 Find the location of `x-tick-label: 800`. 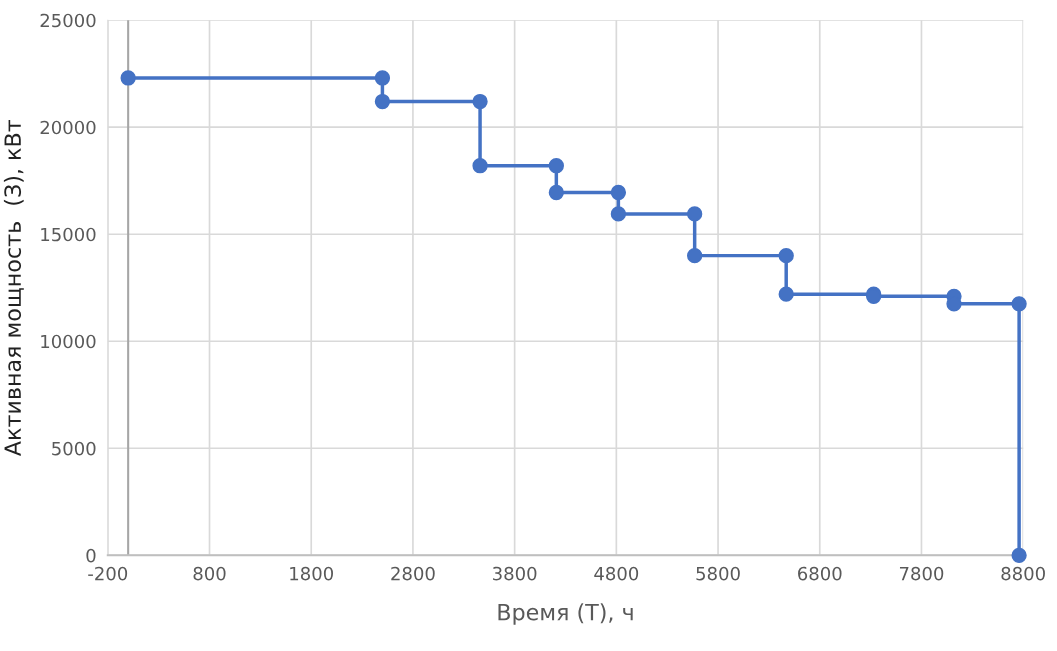

x-tick-label: 800 is located at coordinates (209, 573).